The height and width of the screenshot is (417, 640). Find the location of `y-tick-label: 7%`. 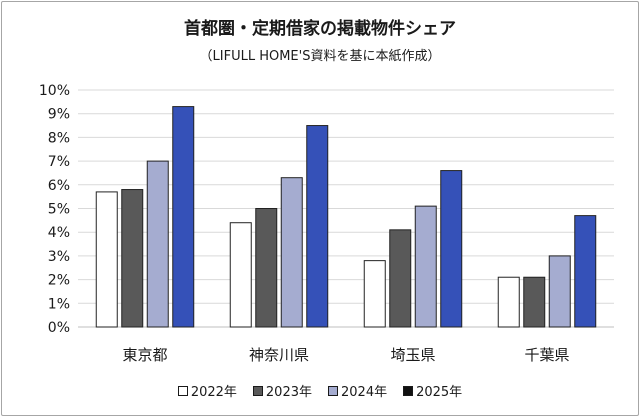

y-tick-label: 7% is located at coordinates (59, 162).